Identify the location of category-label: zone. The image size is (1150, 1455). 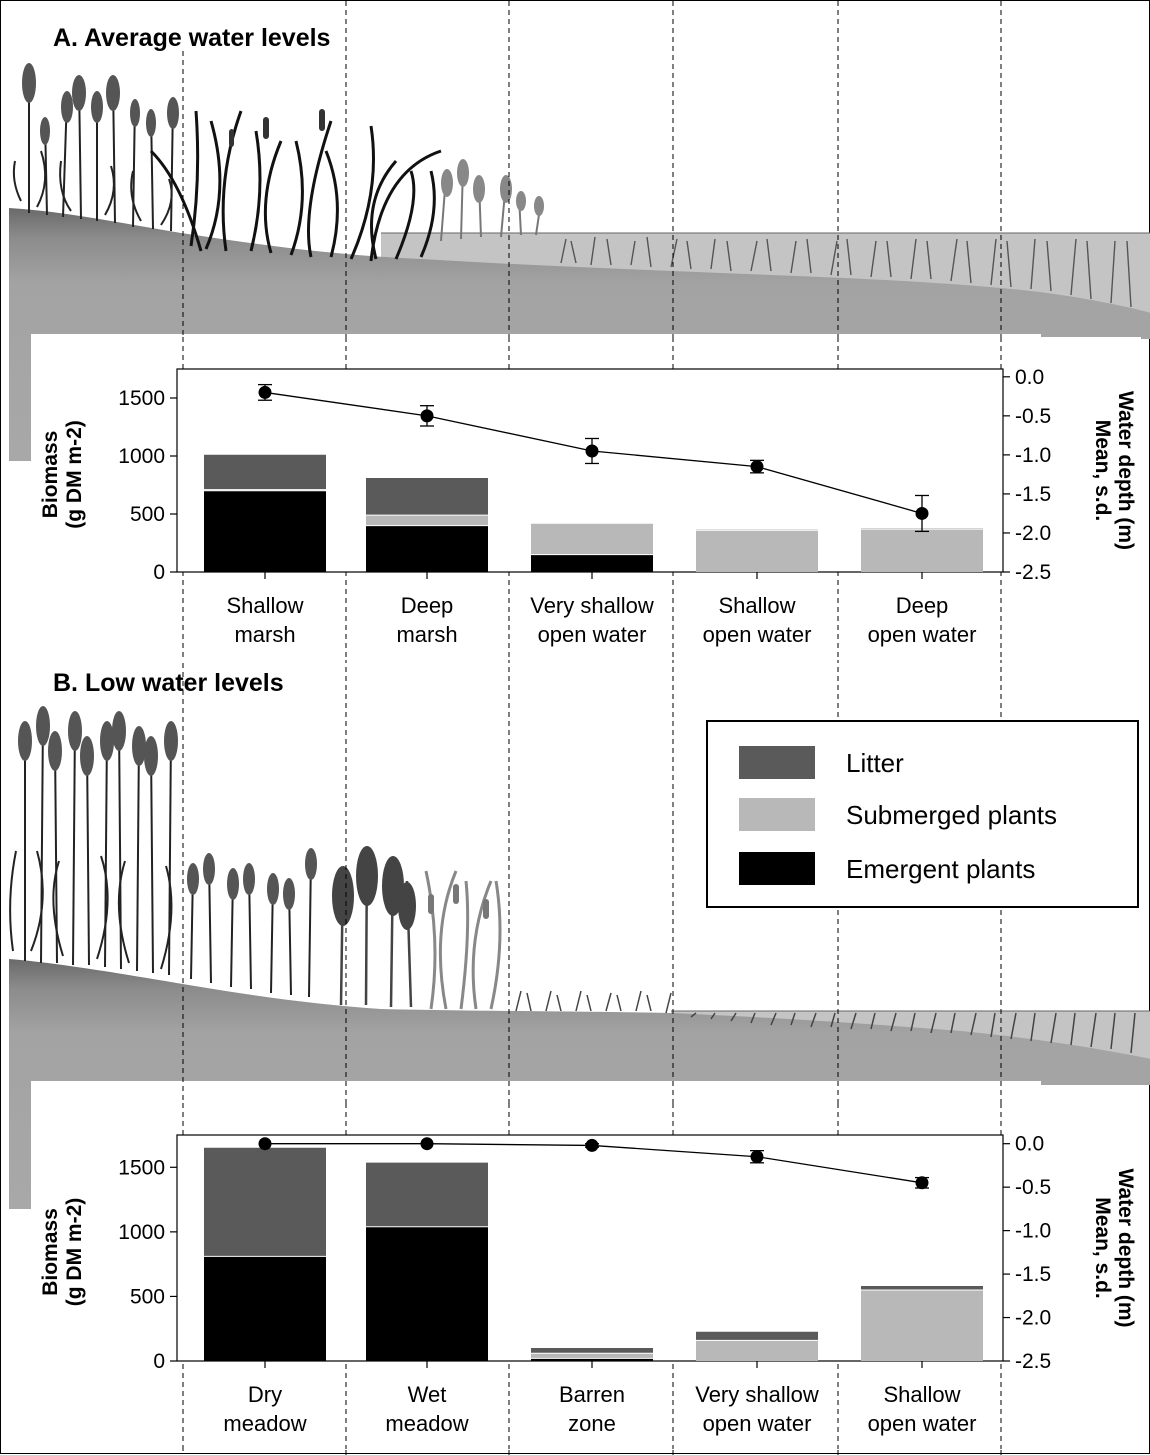
(592, 1423).